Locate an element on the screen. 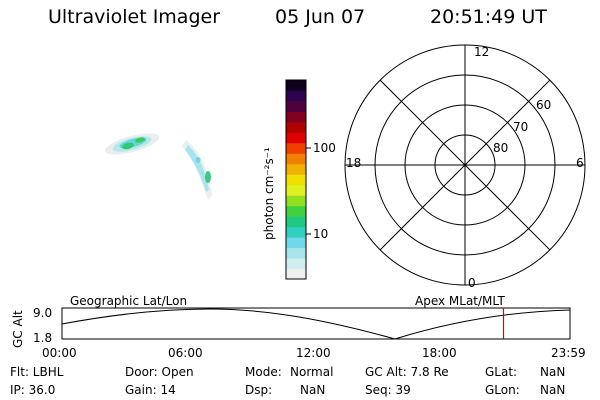 This screenshot has height=400, width=600. aurora-arc-right is located at coordinates (197, 170).